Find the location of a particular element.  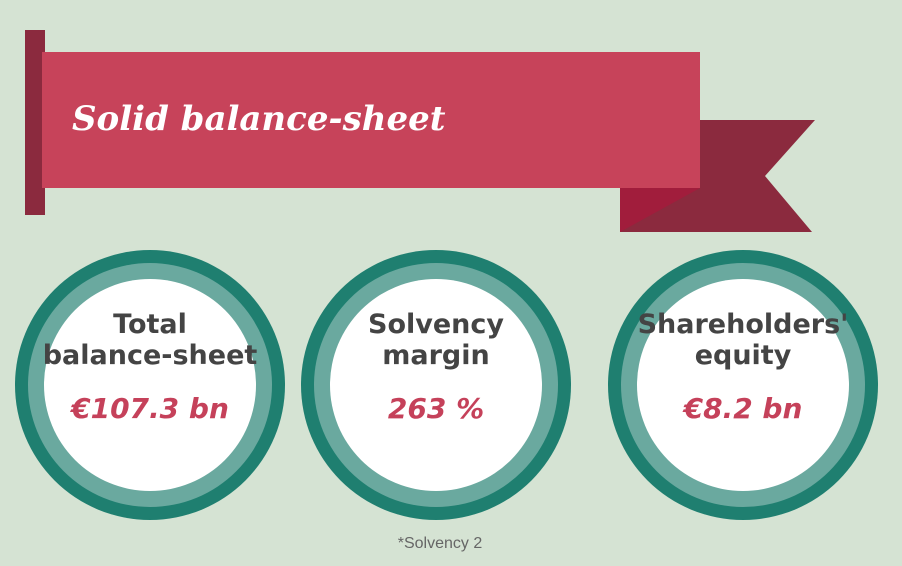

ribbon-edge is located at coordinates (35, 122).